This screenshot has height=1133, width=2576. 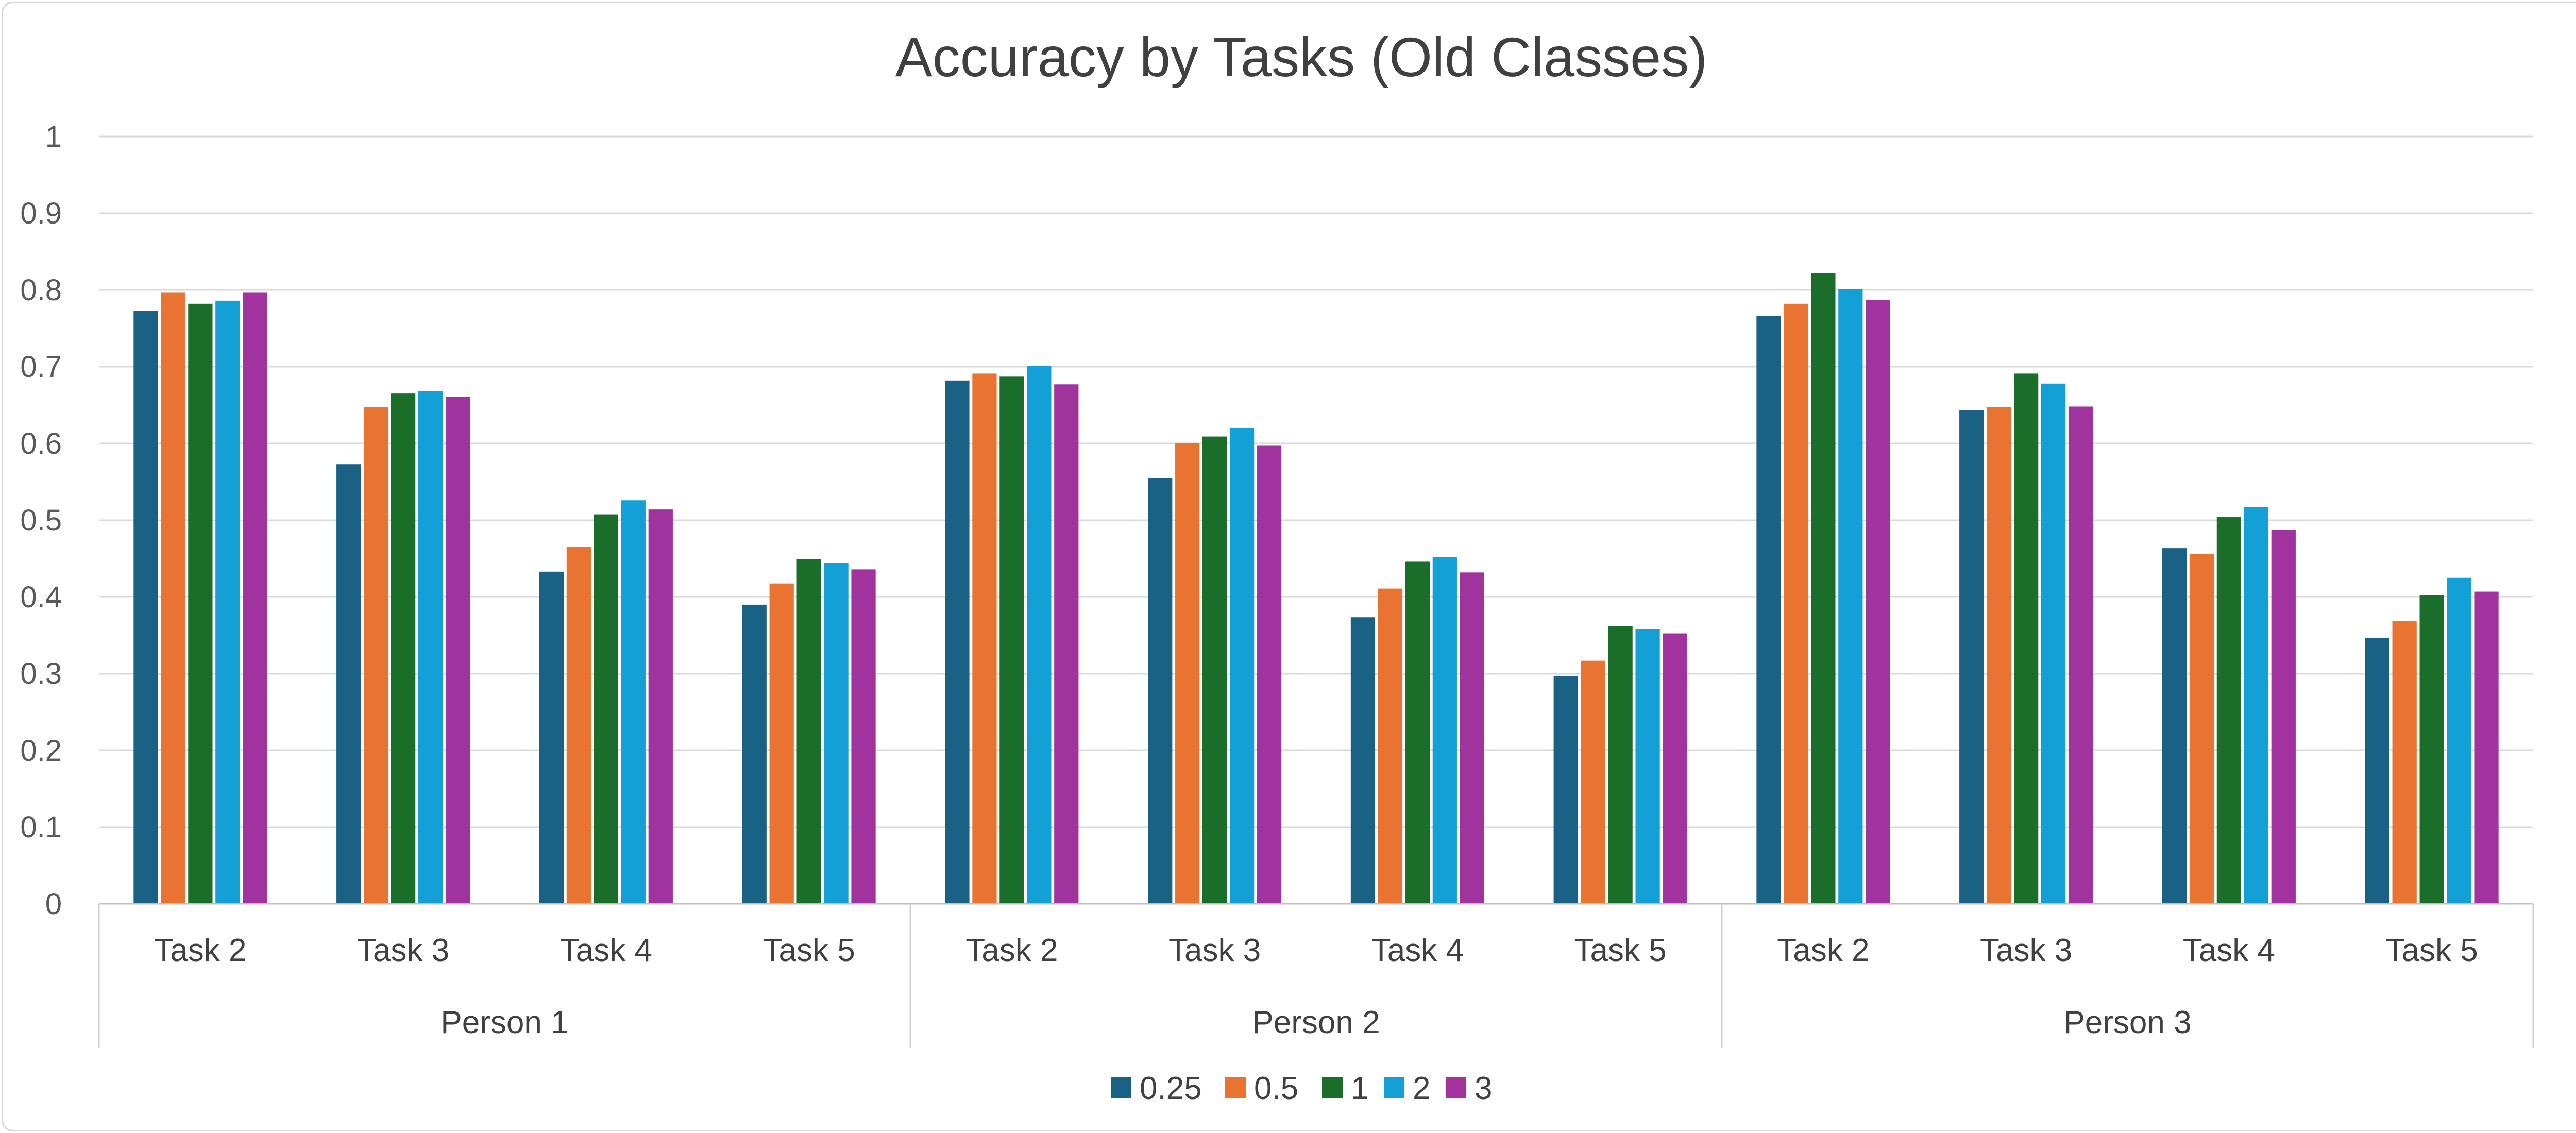 I want to click on y-tick-label: 0.3, so click(x=41, y=674).